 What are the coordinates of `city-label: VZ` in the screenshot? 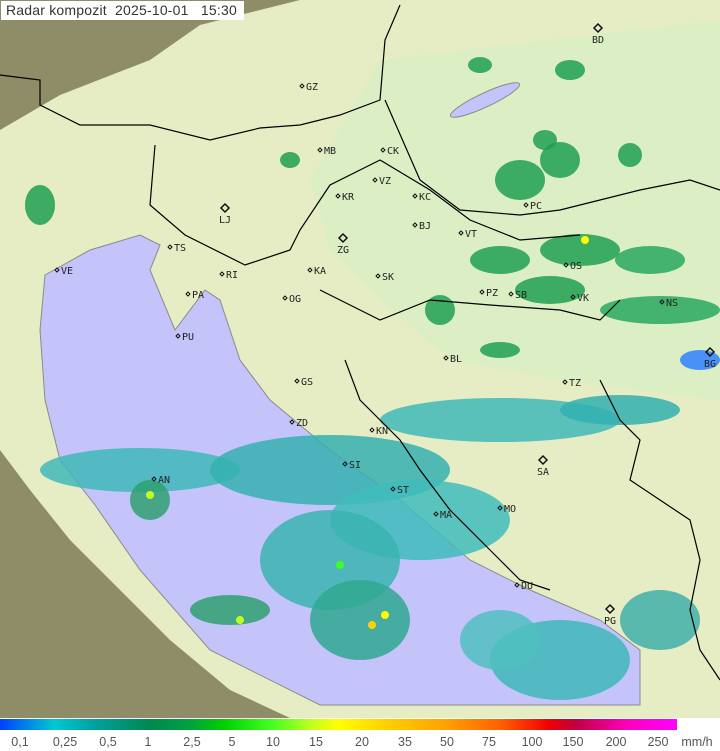 It's located at (385, 181).